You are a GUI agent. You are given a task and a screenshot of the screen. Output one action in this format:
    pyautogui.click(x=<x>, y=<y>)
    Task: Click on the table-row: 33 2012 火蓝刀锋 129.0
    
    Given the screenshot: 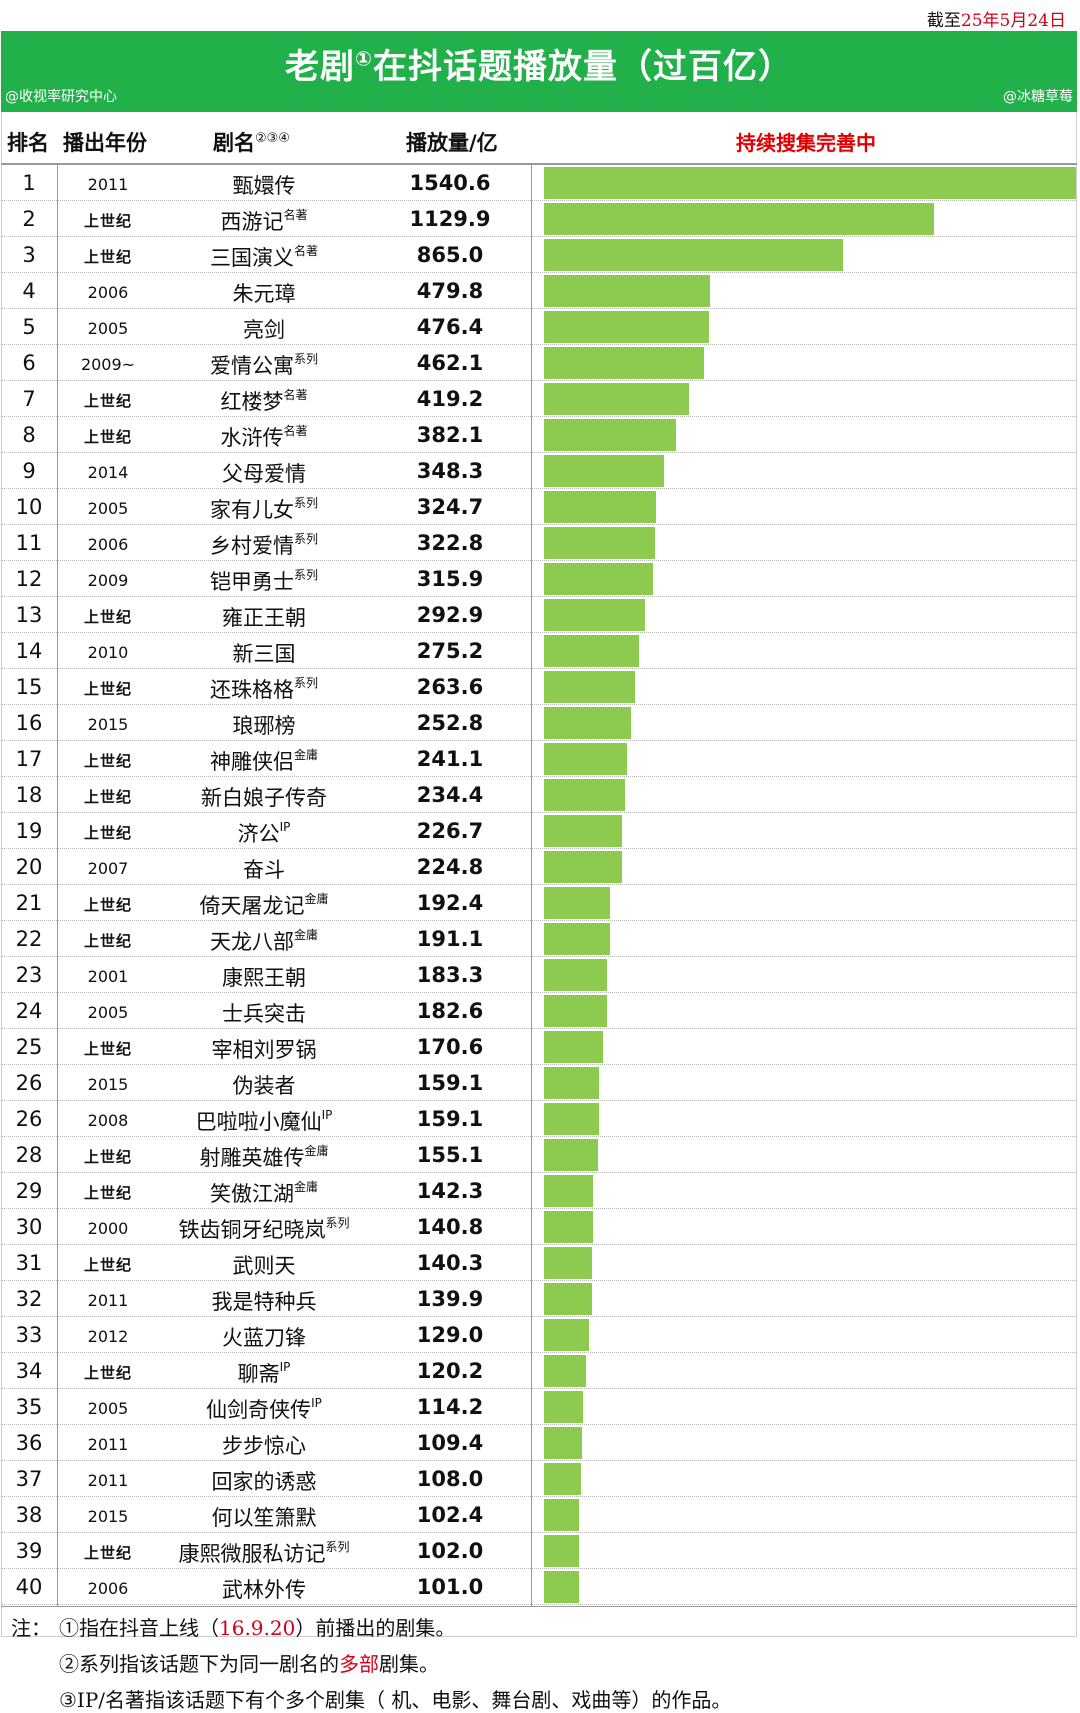 What is the action you would take?
    pyautogui.click(x=539, y=1335)
    